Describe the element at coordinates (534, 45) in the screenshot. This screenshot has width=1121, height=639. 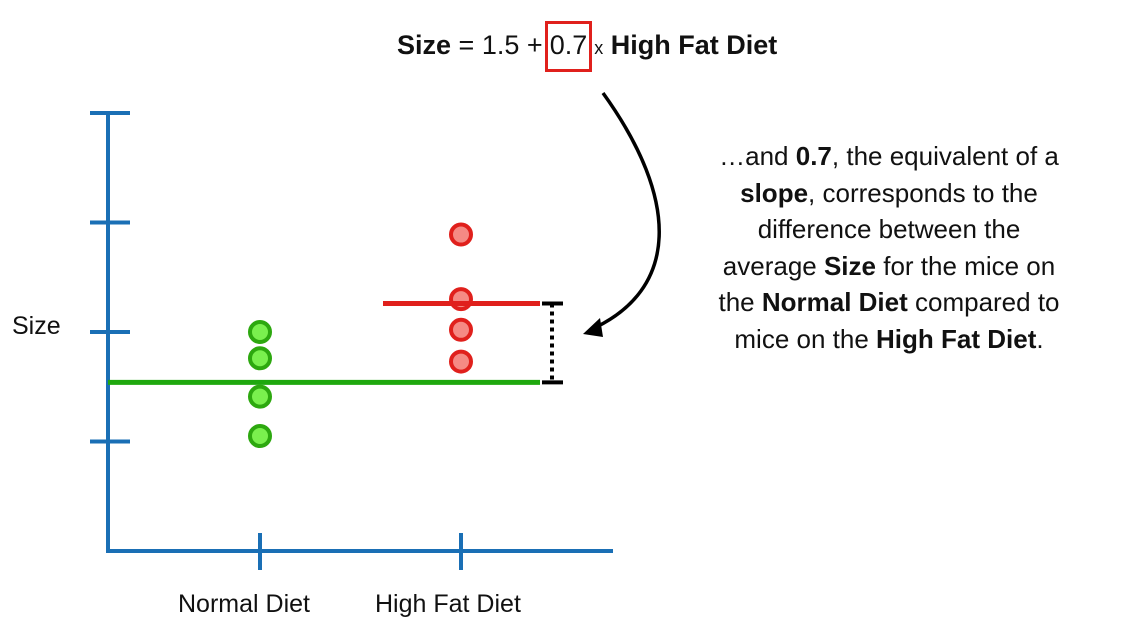
I see `eq-plus: +` at that location.